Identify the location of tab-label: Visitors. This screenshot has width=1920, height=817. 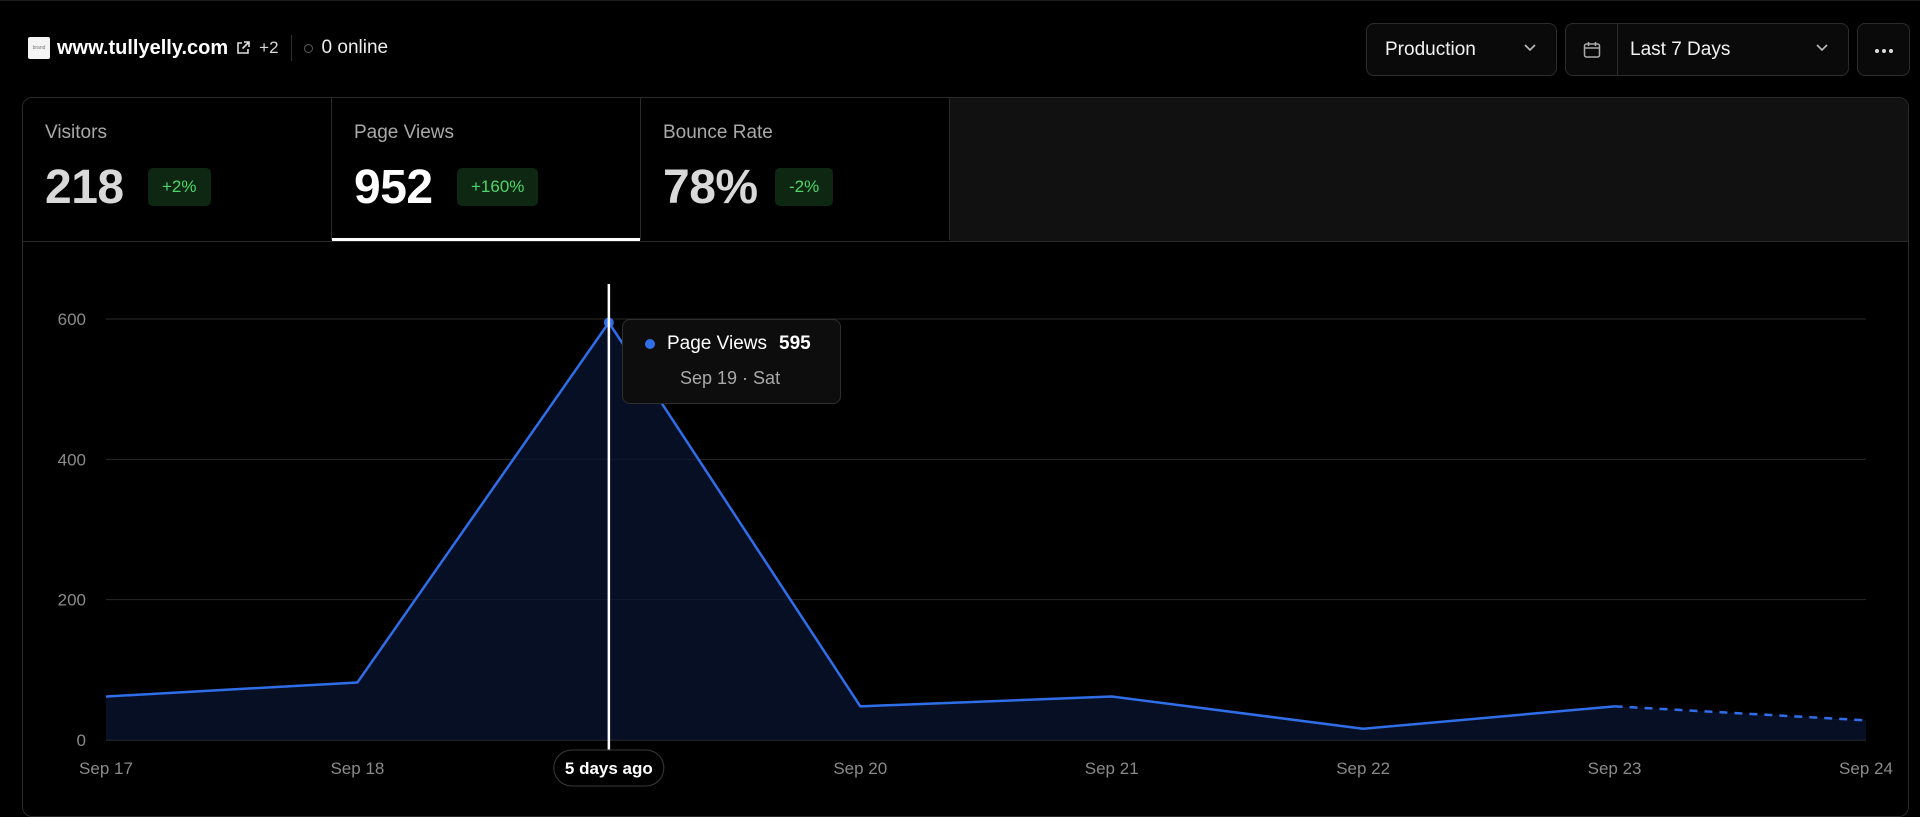
(76, 132).